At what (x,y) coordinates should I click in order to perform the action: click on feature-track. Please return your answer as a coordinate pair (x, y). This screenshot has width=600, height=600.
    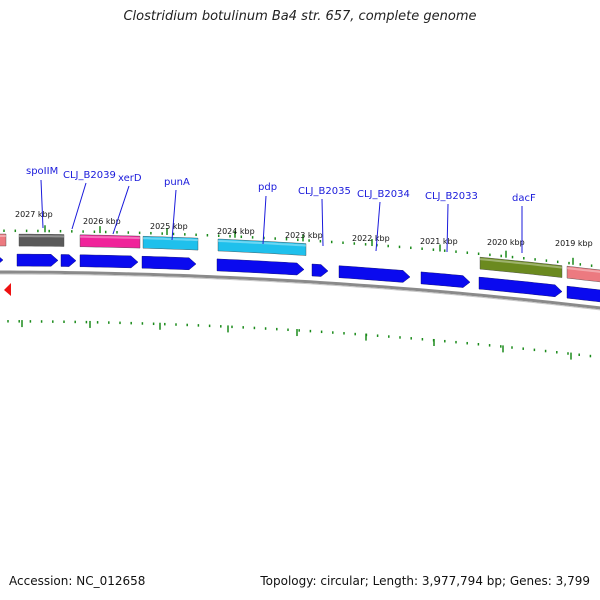
    Looking at the image, I should click on (300, 258).